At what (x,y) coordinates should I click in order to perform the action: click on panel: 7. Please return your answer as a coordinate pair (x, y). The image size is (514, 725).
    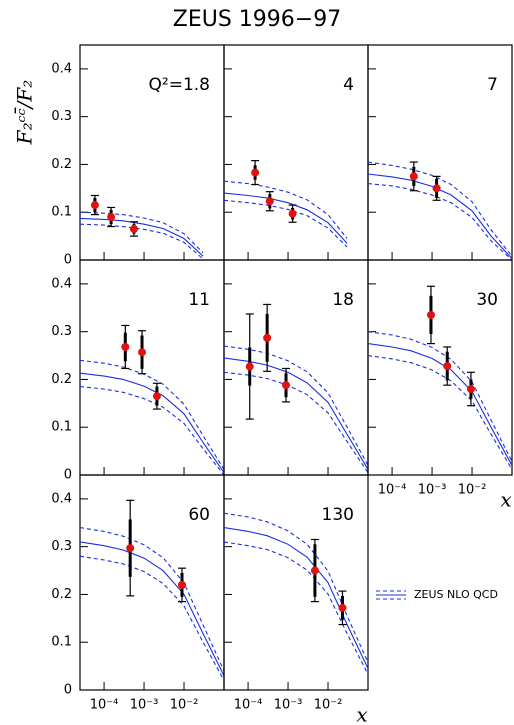
    Looking at the image, I should click on (440, 152).